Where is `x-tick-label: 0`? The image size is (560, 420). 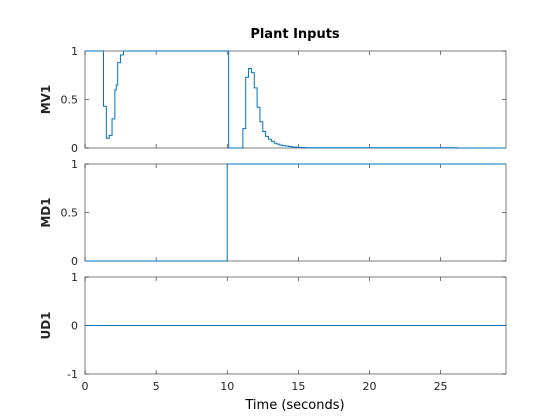 x-tick-label: 0 is located at coordinates (85, 386).